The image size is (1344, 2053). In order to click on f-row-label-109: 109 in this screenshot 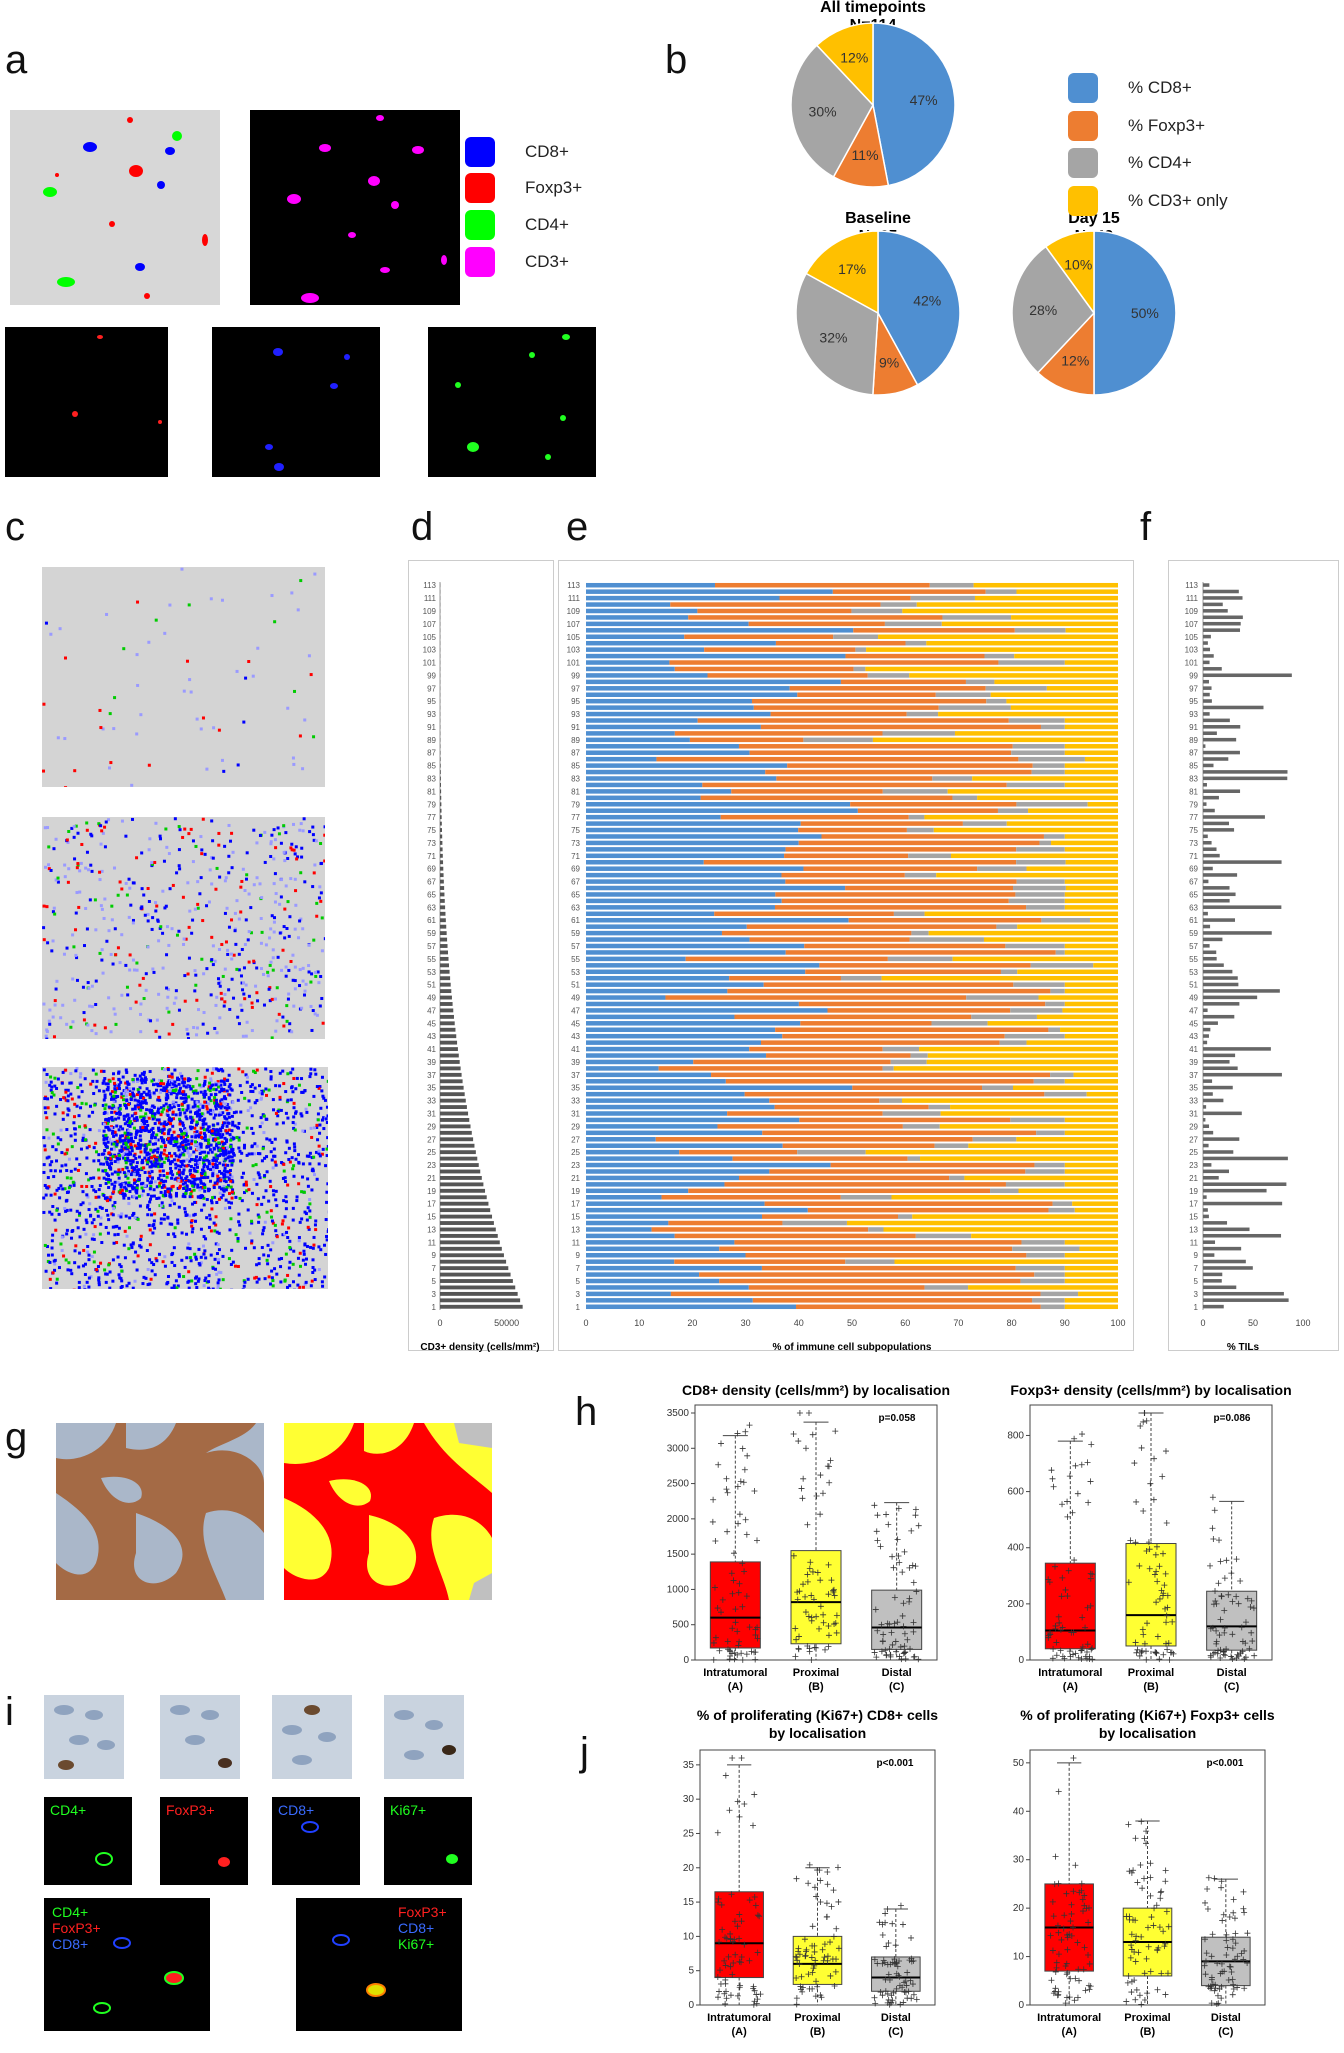, I will do `click(1192, 611)`.